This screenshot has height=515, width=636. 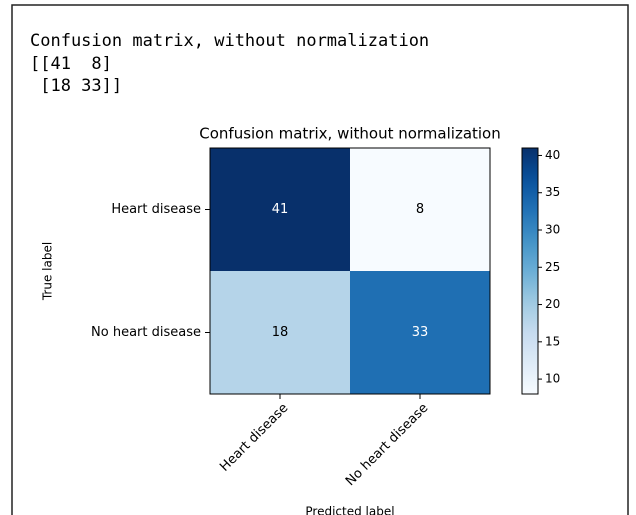 I want to click on console-line: [[41 8], so click(x=71, y=64).